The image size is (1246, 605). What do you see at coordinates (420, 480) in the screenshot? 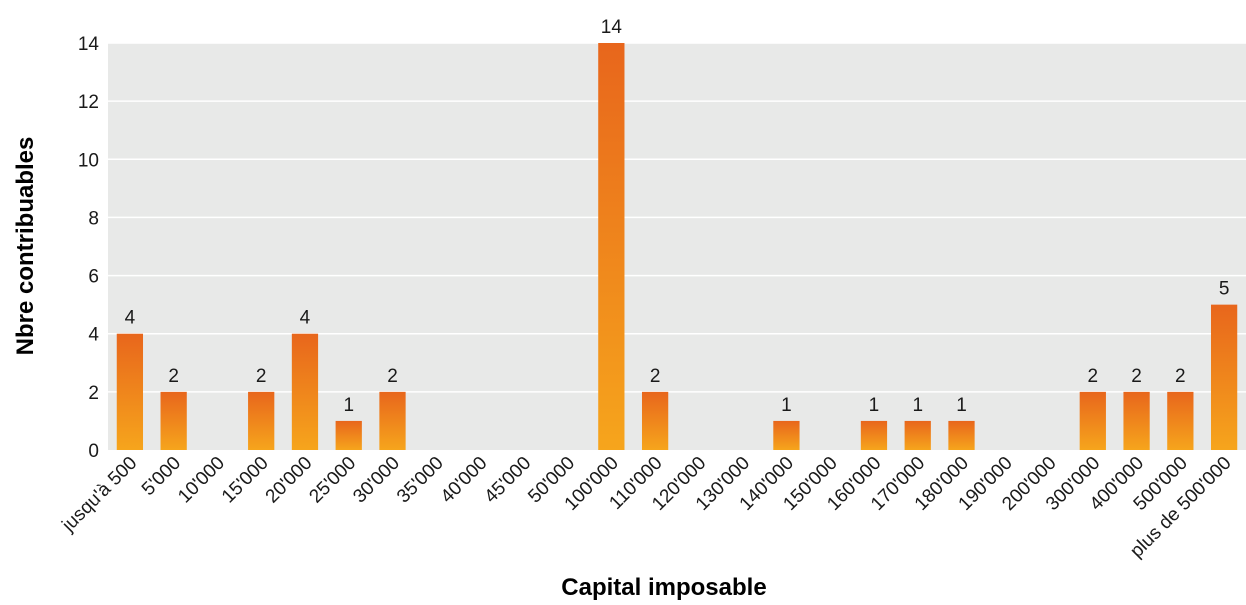
I see `x-tick-label: 35'000` at bounding box center [420, 480].